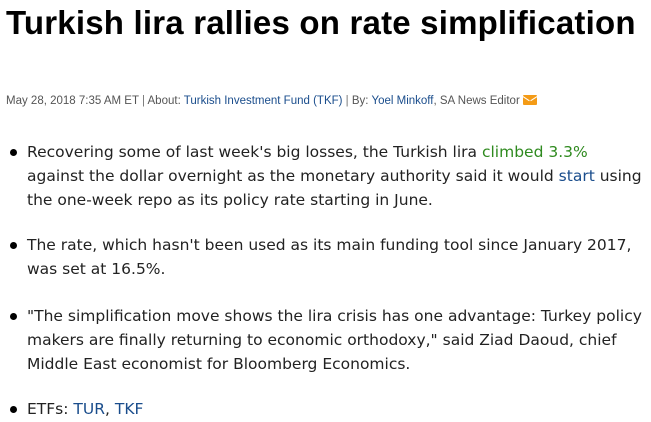 Image resolution: width=651 pixels, height=422 pixels. Describe the element at coordinates (529, 100) in the screenshot. I see `envelope-icon` at that location.